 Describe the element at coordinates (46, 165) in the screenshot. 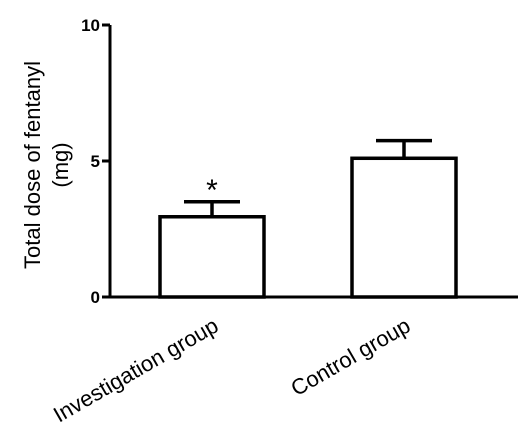

I see `y-axis-label-group: Total dose of fentanyl (mg)` at that location.